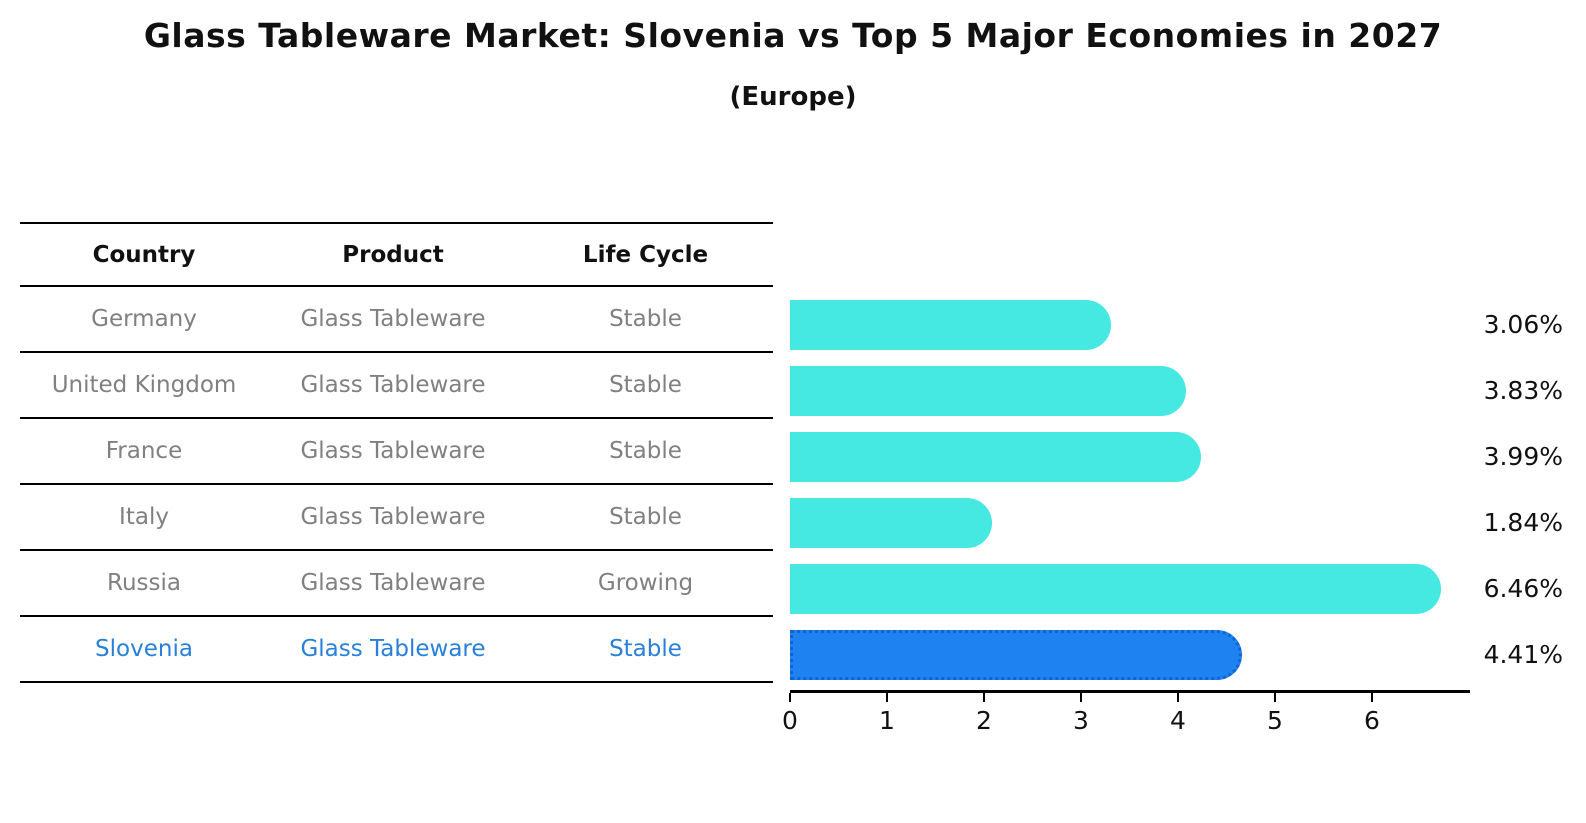 The height and width of the screenshot is (823, 1586). I want to click on x-axis-tick-label-2: 2, so click(984, 720).